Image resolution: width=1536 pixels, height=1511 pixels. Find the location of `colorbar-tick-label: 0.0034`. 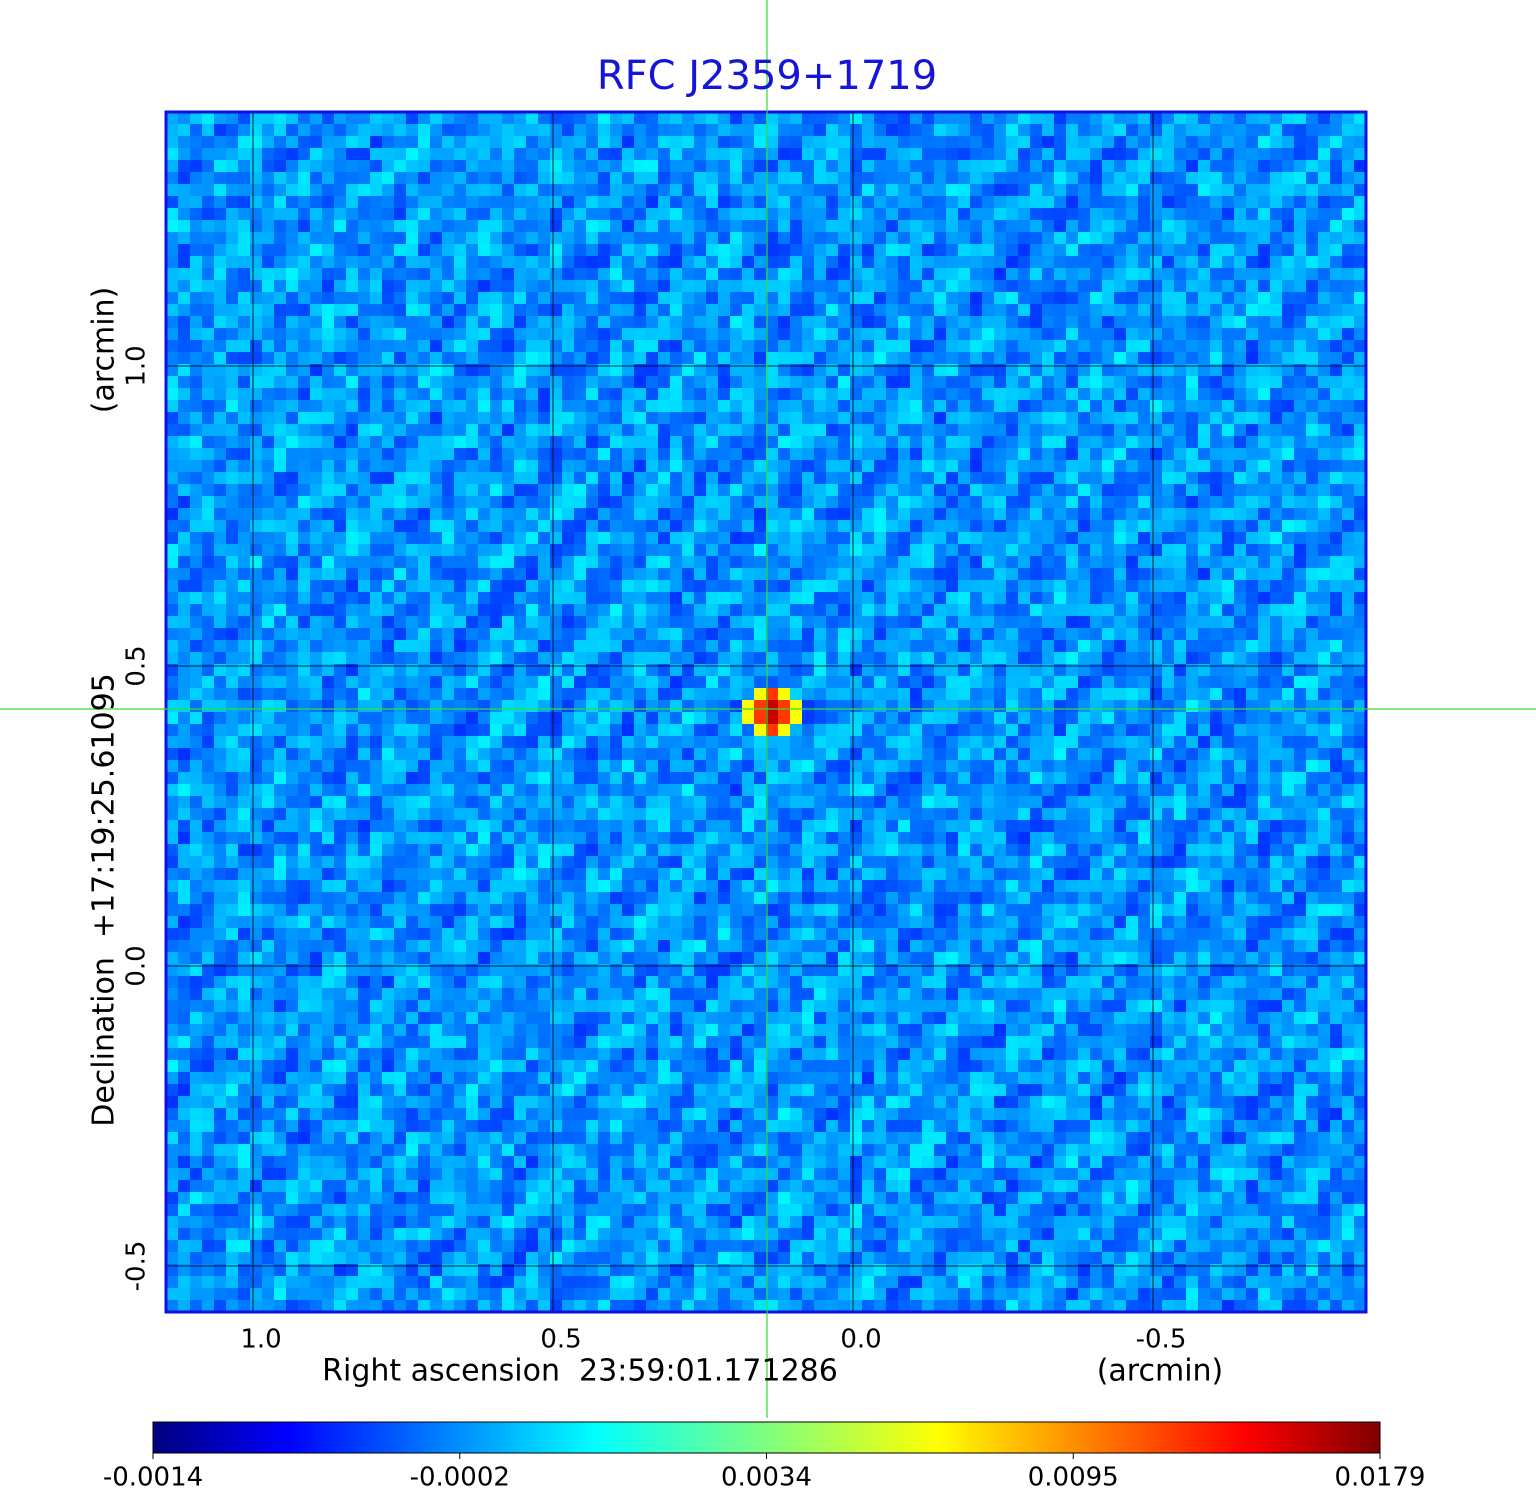

colorbar-tick-label: 0.0034 is located at coordinates (766, 1478).